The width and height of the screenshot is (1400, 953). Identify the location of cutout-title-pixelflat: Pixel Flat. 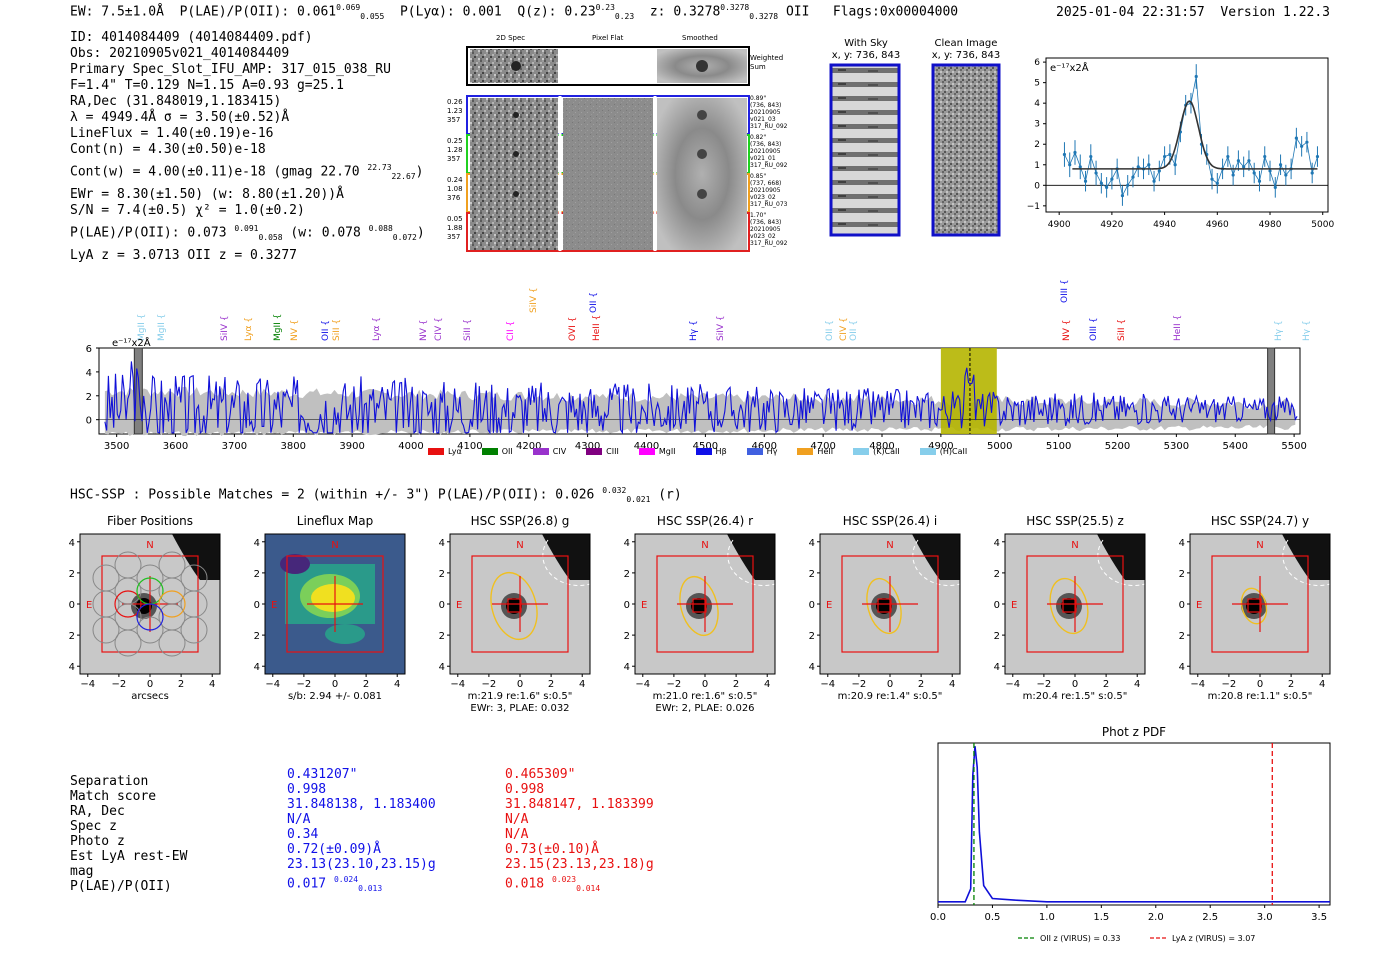
(608, 38).